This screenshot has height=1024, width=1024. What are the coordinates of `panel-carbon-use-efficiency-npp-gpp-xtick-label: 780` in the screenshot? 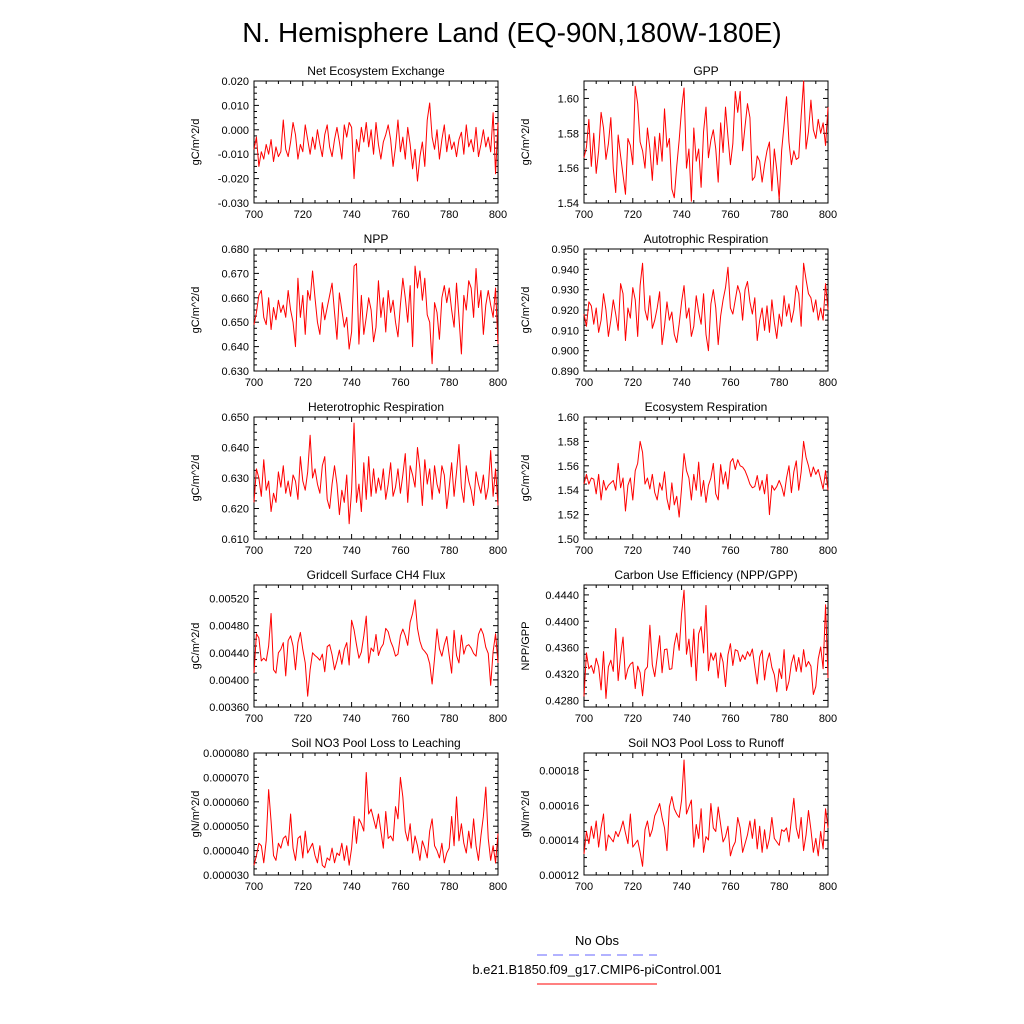 It's located at (779, 719).